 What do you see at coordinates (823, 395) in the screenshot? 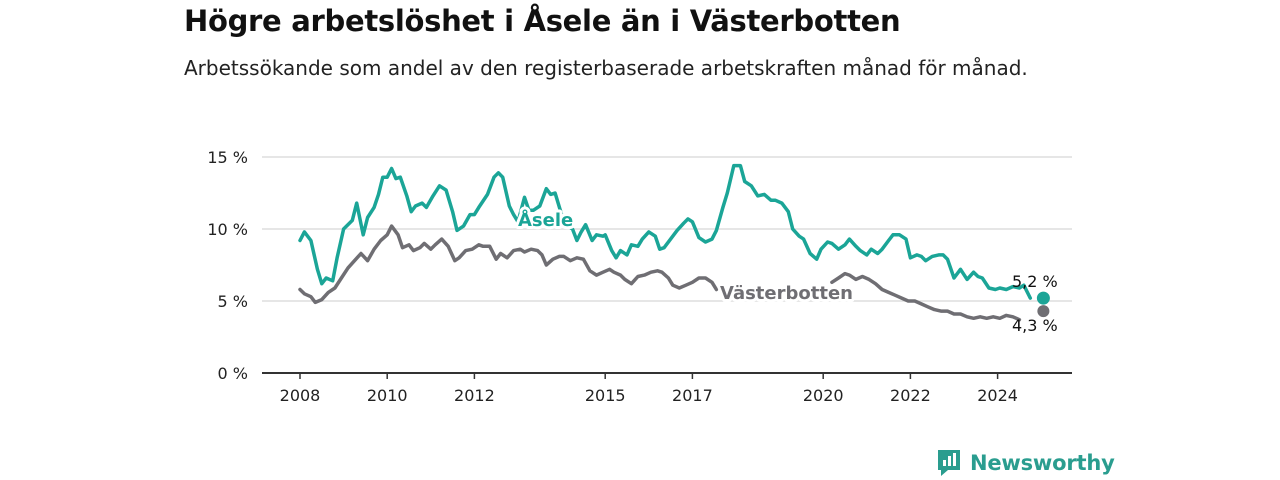
I see `x-tick-label: 2020` at bounding box center [823, 395].